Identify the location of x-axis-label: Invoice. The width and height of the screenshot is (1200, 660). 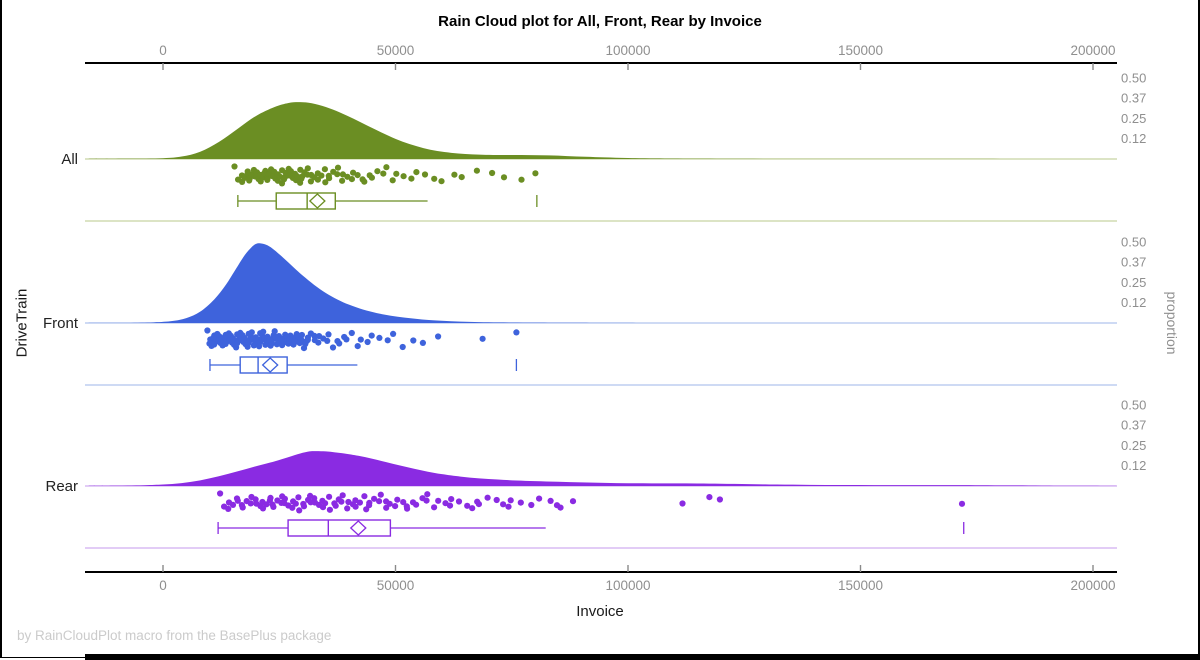
(600, 611).